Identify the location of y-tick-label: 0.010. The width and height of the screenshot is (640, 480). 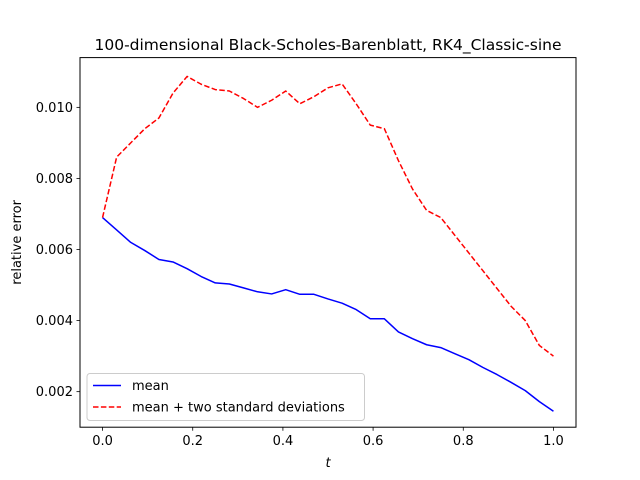
(54, 108).